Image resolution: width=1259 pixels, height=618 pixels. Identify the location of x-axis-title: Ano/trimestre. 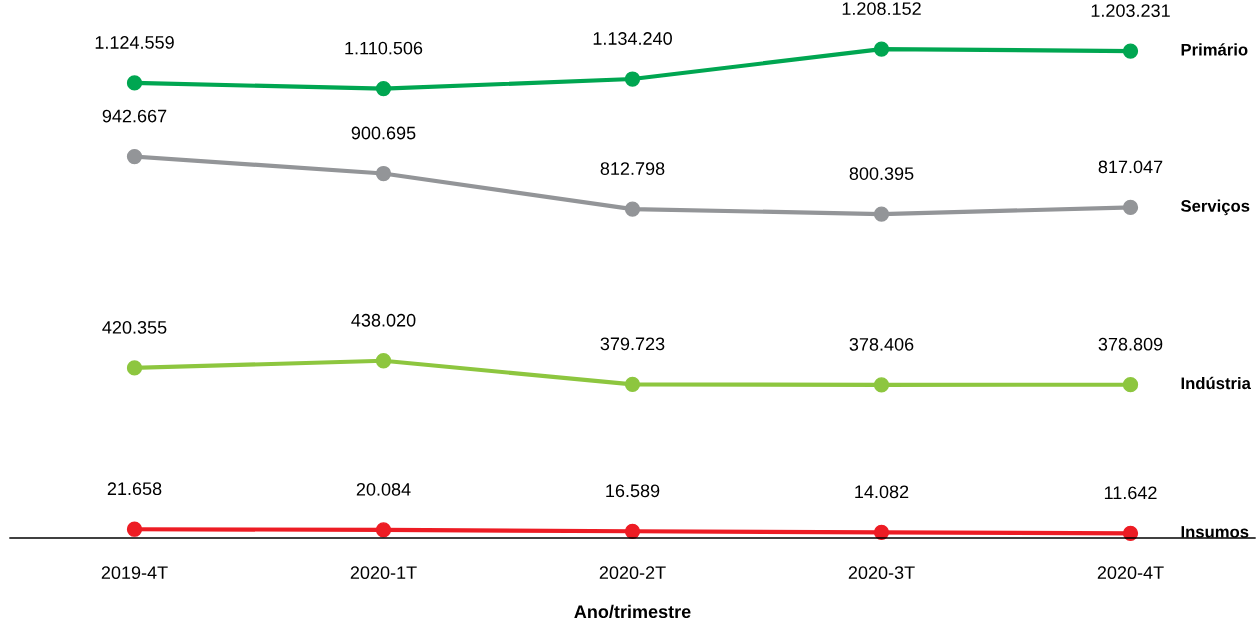
(632, 611).